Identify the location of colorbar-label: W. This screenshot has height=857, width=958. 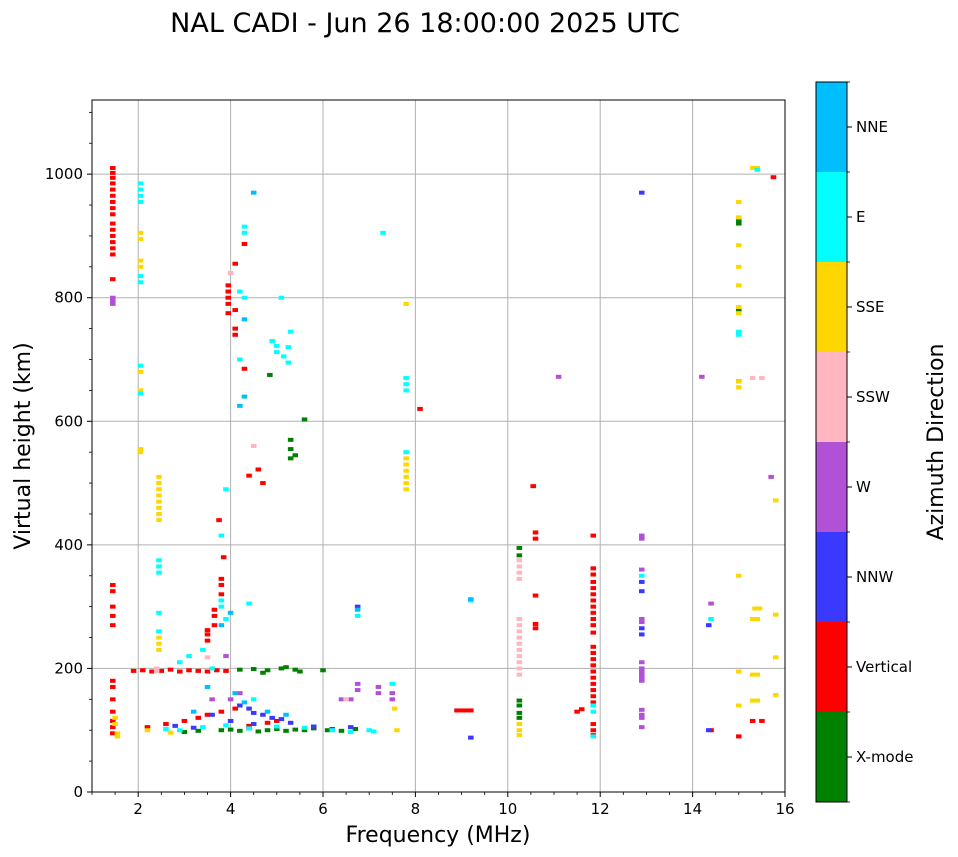
(863, 487).